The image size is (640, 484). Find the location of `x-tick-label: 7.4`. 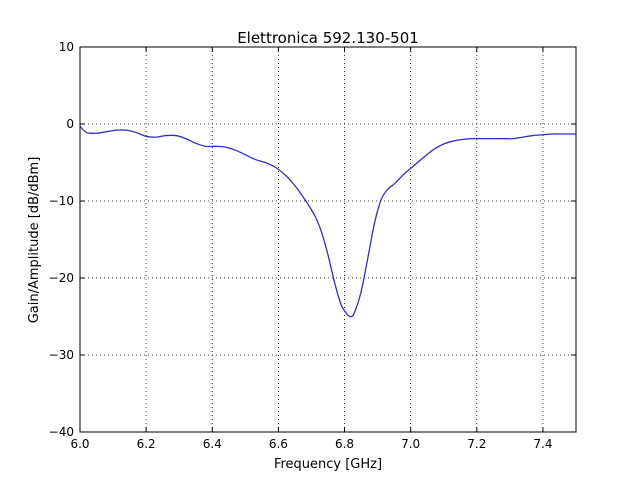

x-tick-label: 7.4 is located at coordinates (542, 444).